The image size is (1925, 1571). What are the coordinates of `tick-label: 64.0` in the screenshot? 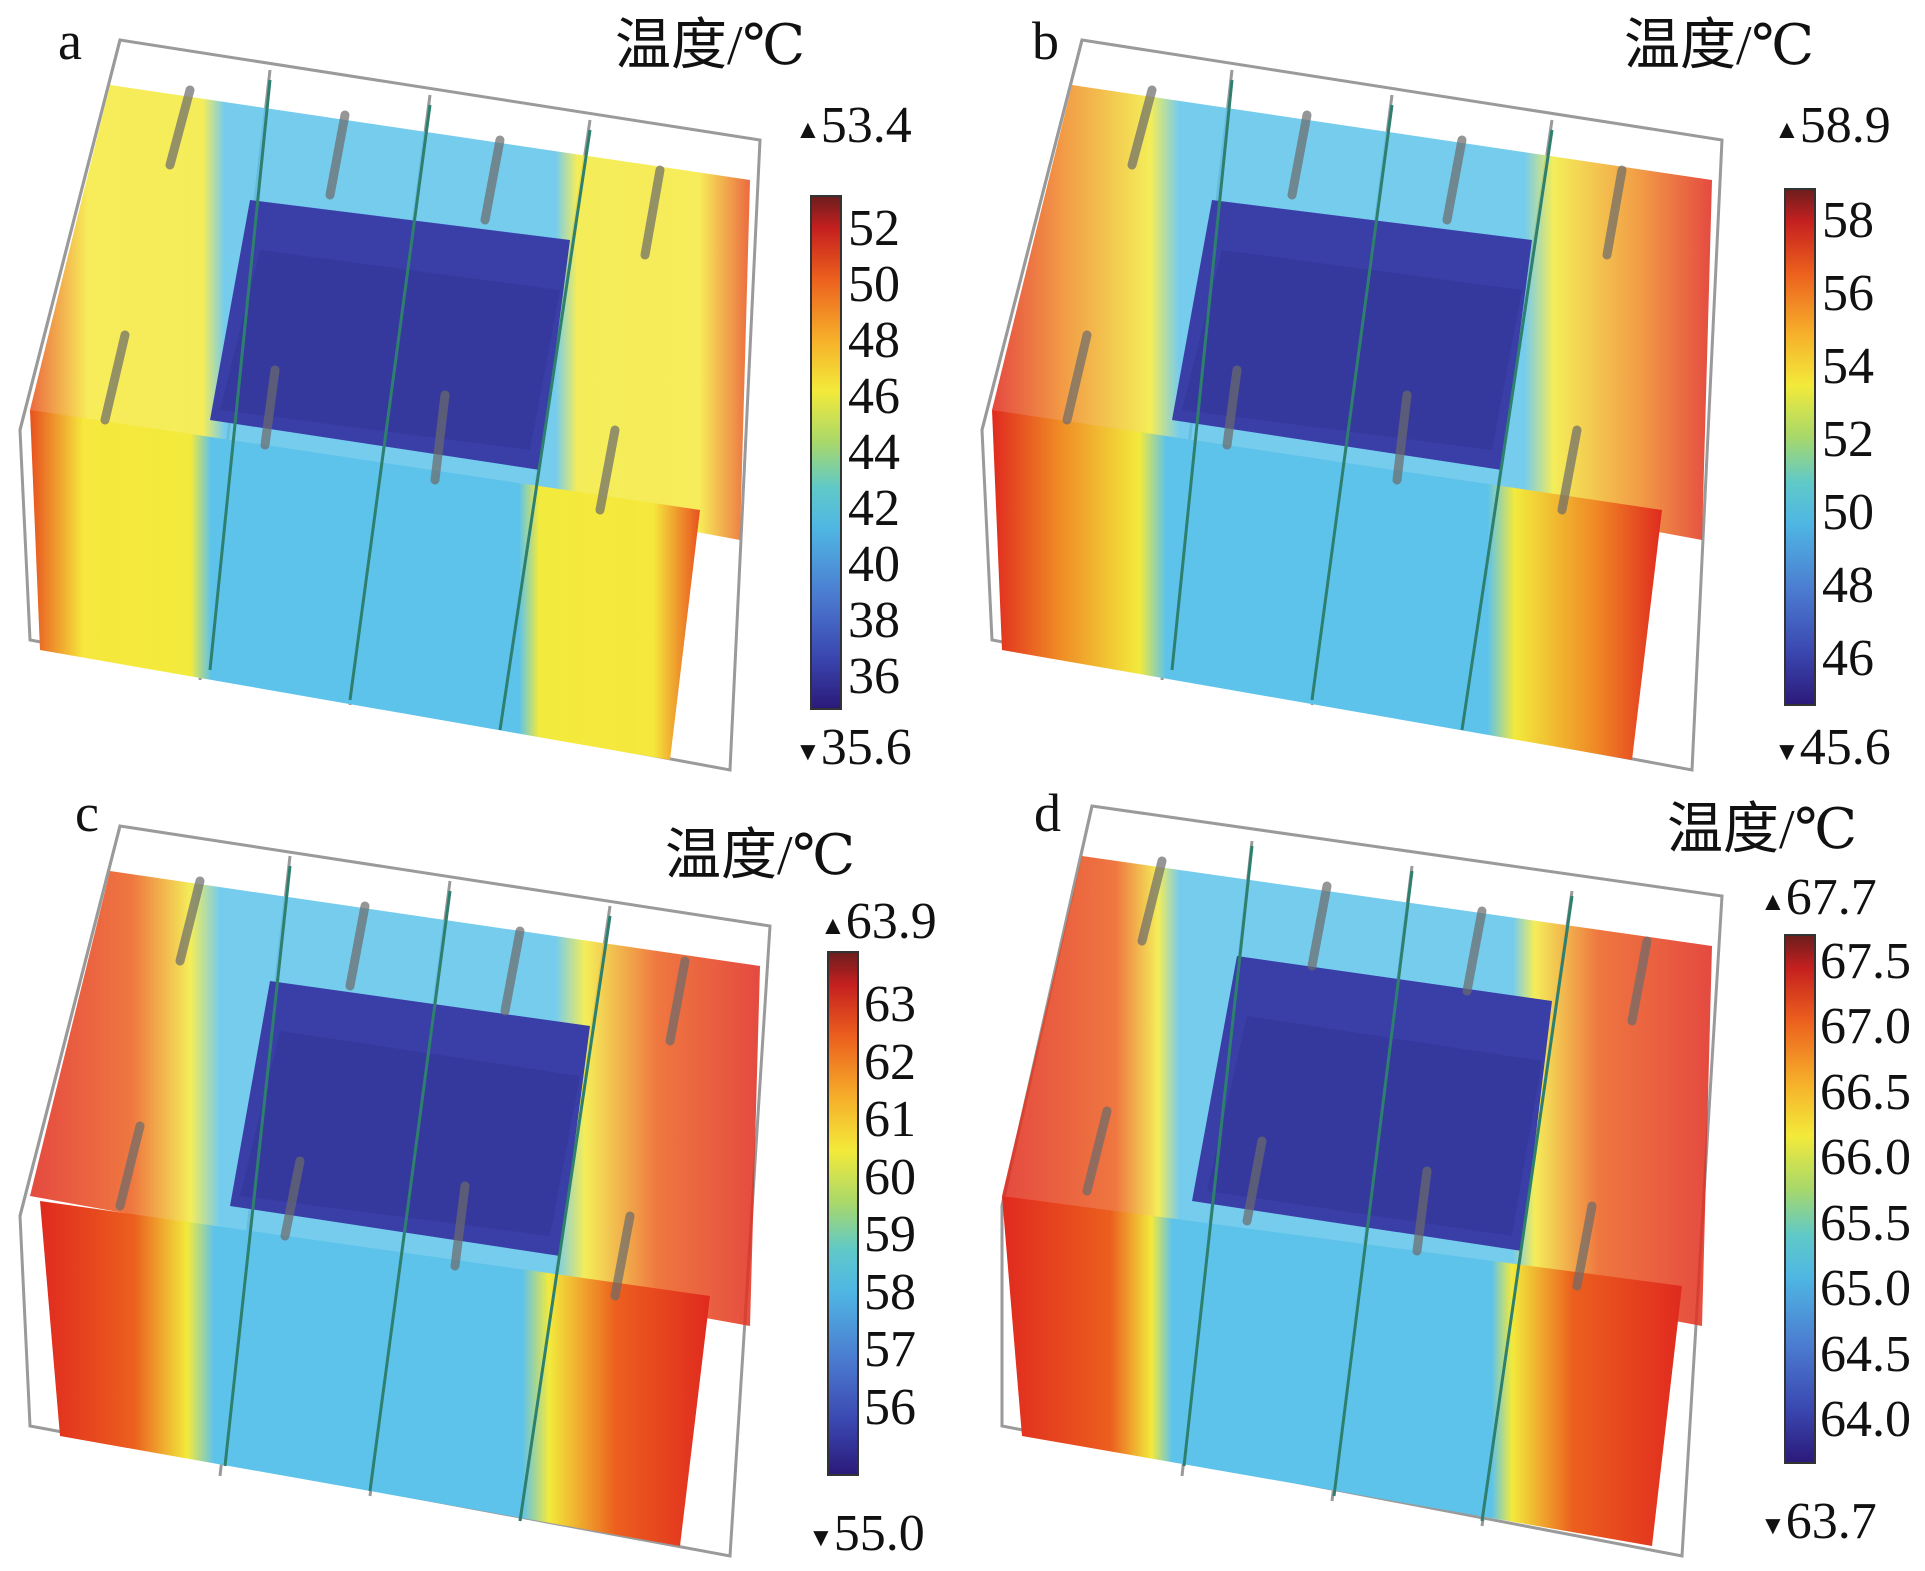 It's located at (1865, 1419).